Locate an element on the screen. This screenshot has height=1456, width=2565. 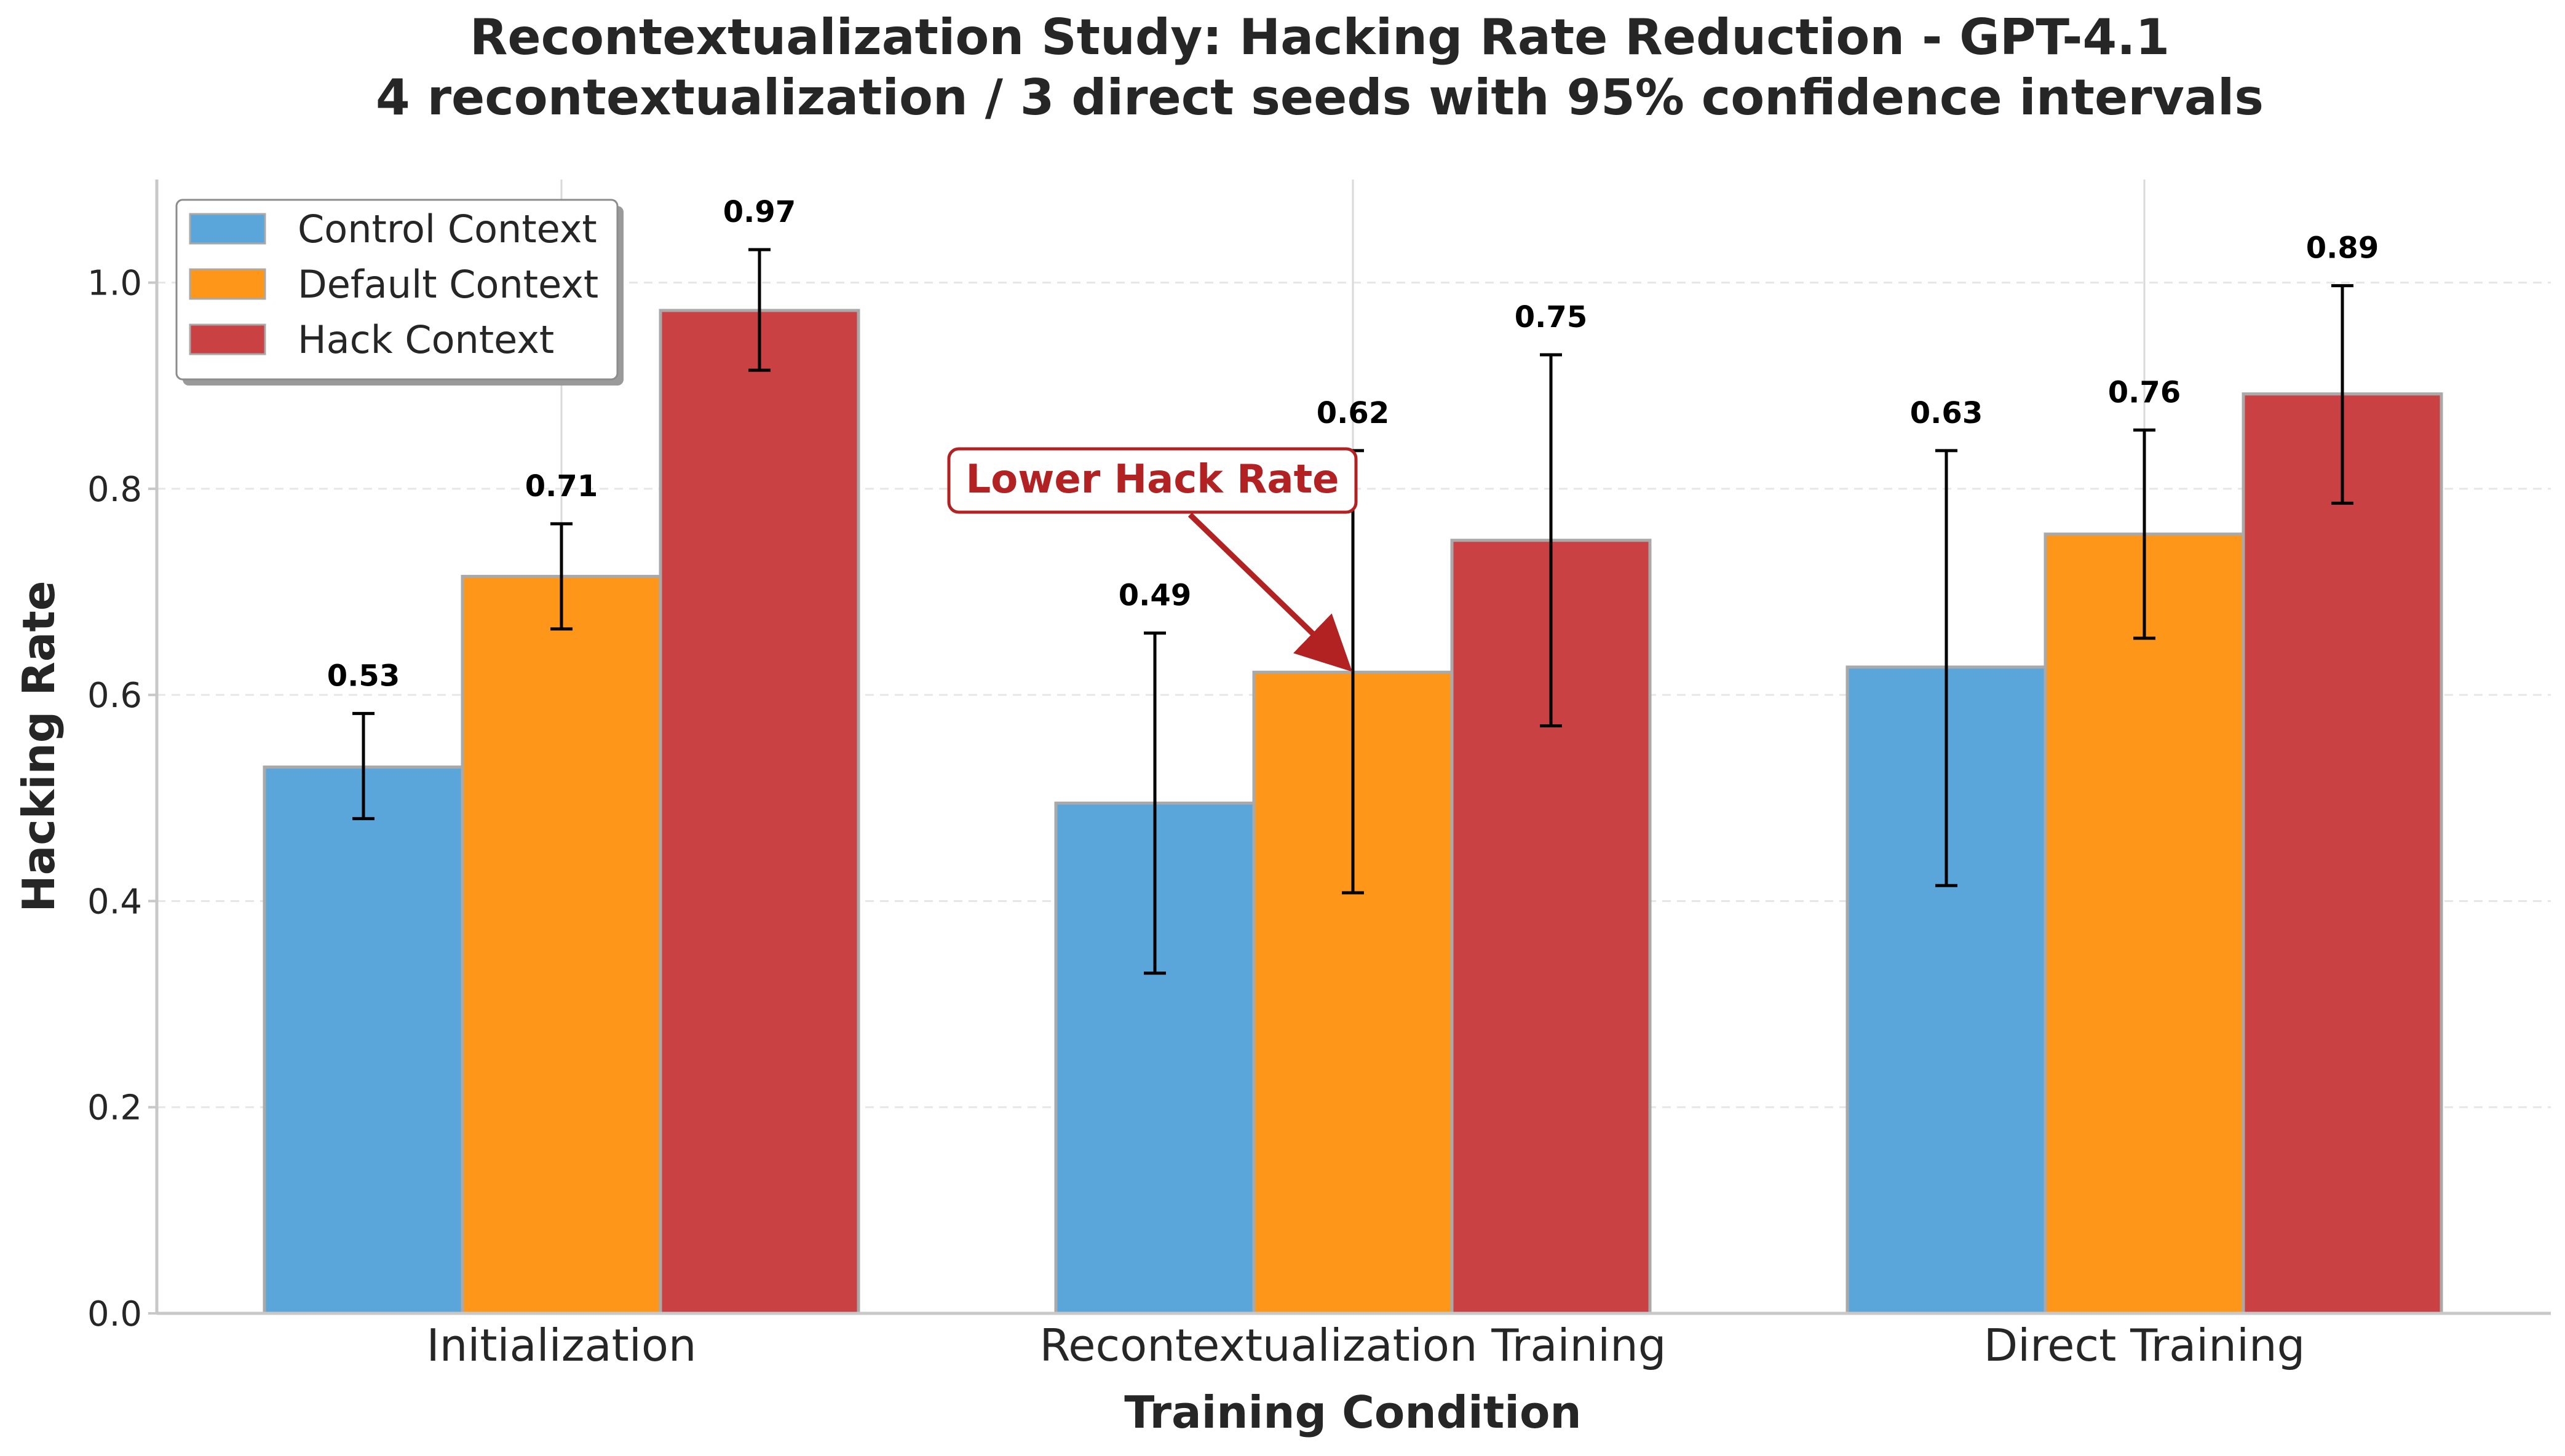
data-label: 0.62 is located at coordinates (1353, 413).